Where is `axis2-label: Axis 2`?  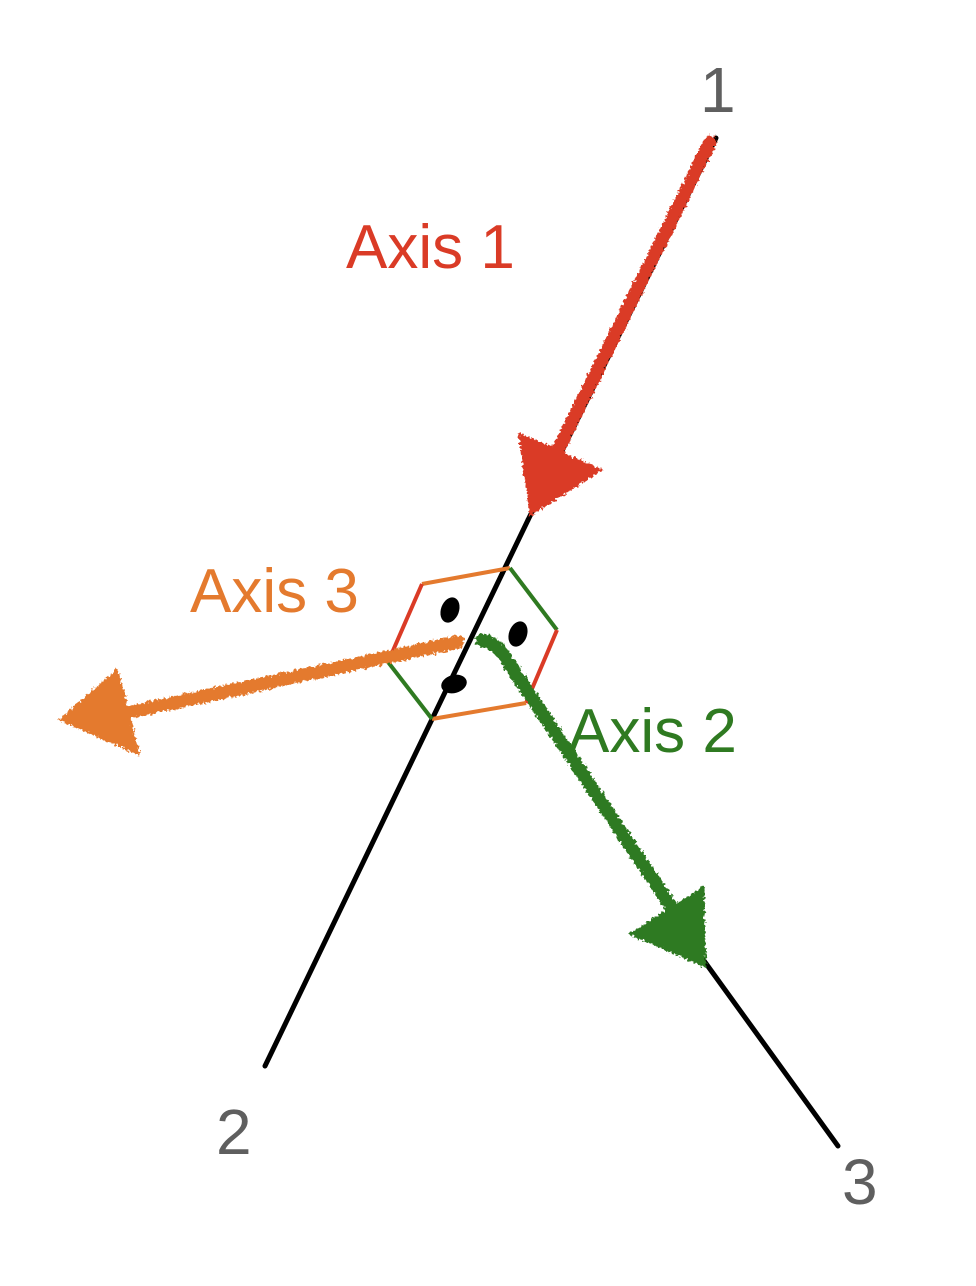 axis2-label: Axis 2 is located at coordinates (652, 731).